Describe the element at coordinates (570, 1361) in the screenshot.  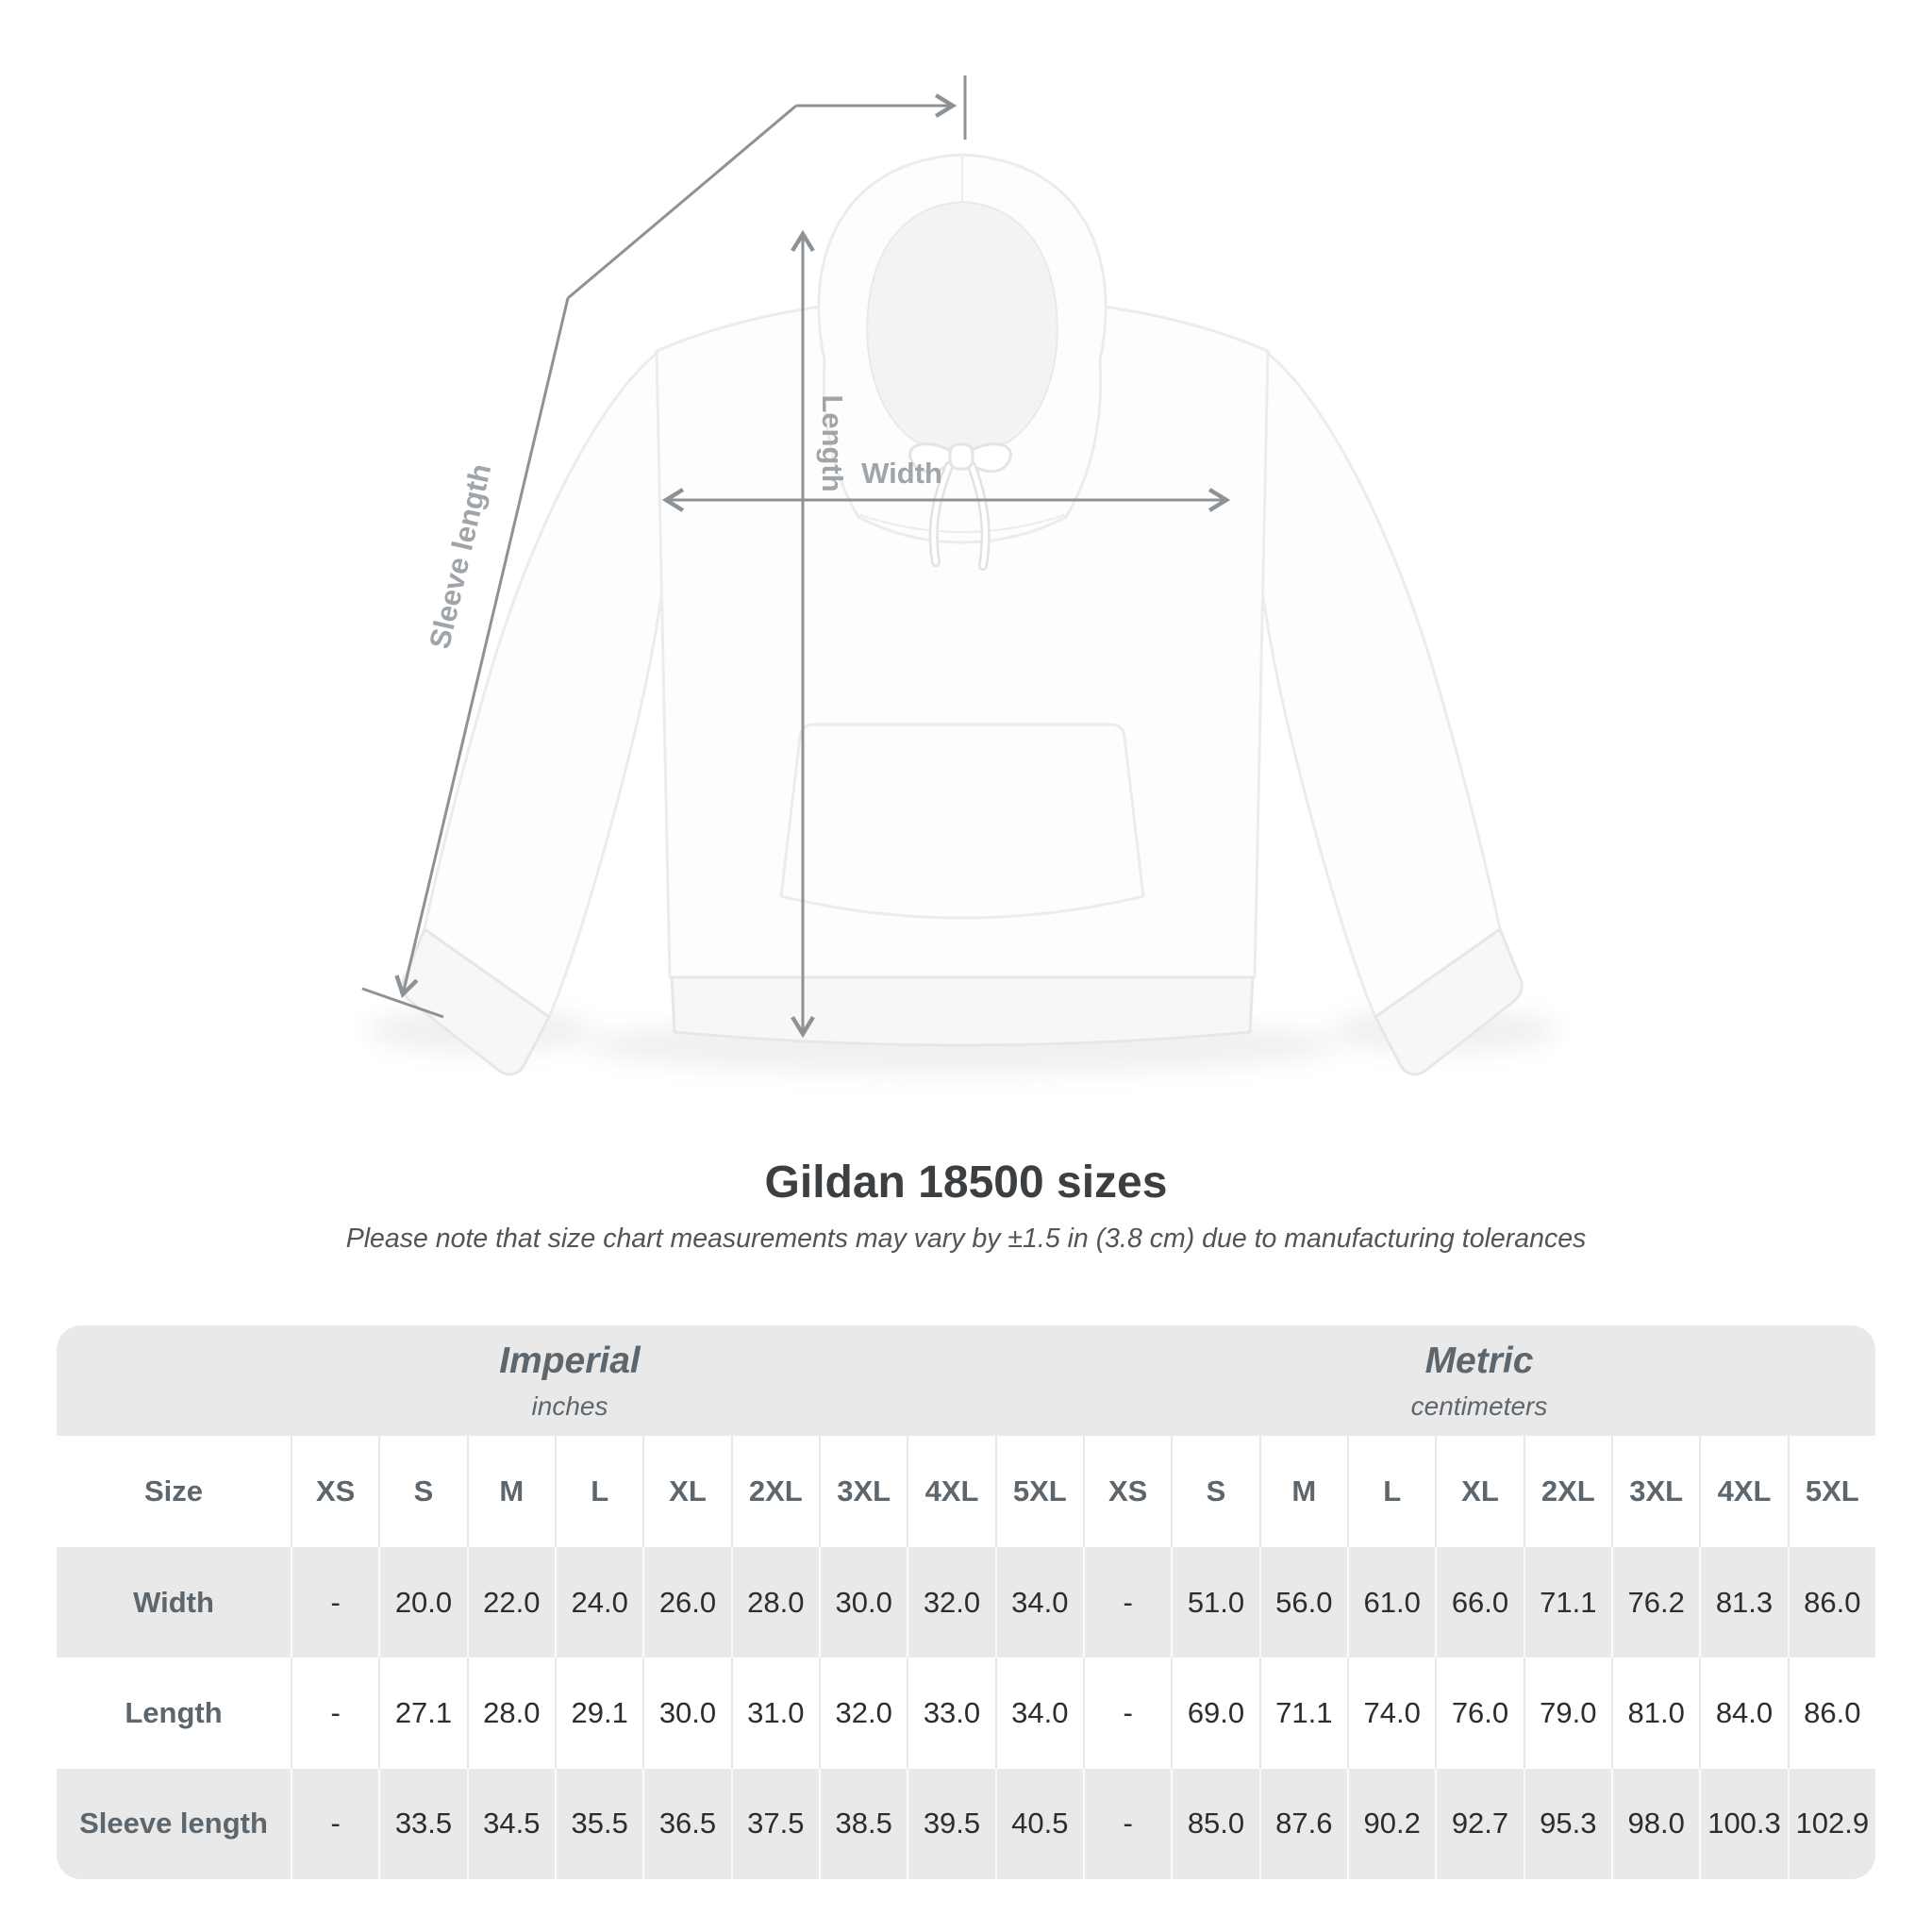
I see `unit-group-name: Imperial` at that location.